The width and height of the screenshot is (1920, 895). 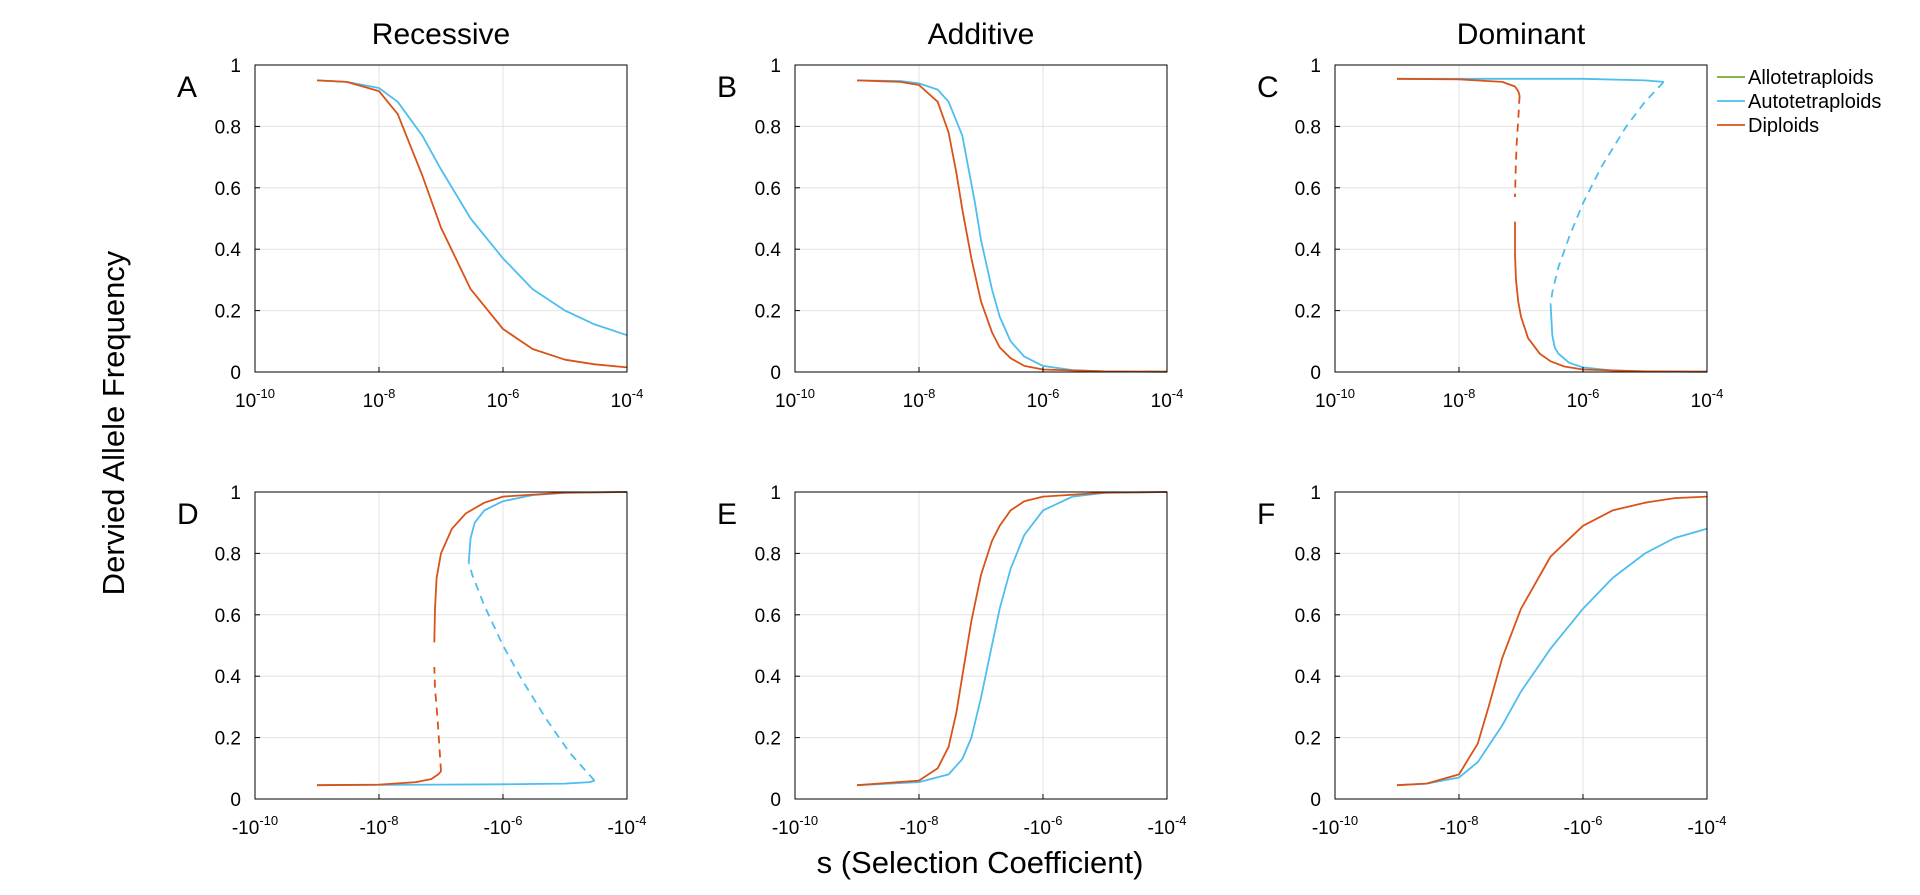 I want to click on legend-label-allotetraploids: Allotetraploids, so click(x=1811, y=78).